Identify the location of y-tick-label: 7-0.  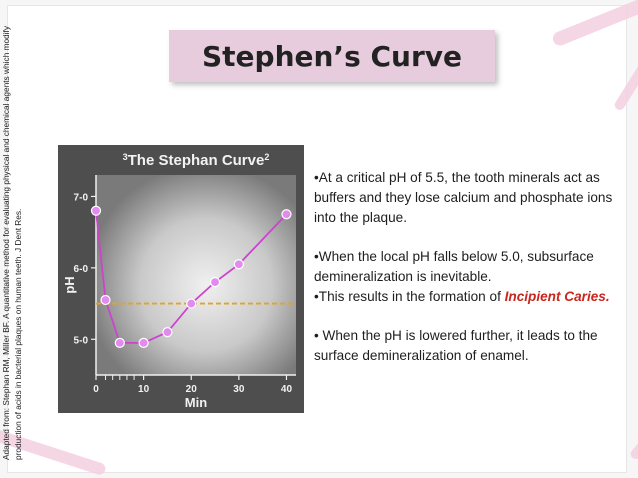
(81, 197).